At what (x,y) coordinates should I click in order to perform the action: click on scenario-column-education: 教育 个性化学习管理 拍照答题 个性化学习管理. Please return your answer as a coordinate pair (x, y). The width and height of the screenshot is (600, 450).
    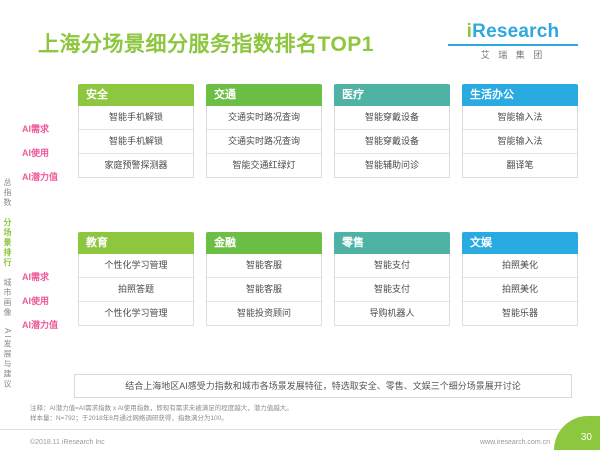
    Looking at the image, I should click on (136, 279).